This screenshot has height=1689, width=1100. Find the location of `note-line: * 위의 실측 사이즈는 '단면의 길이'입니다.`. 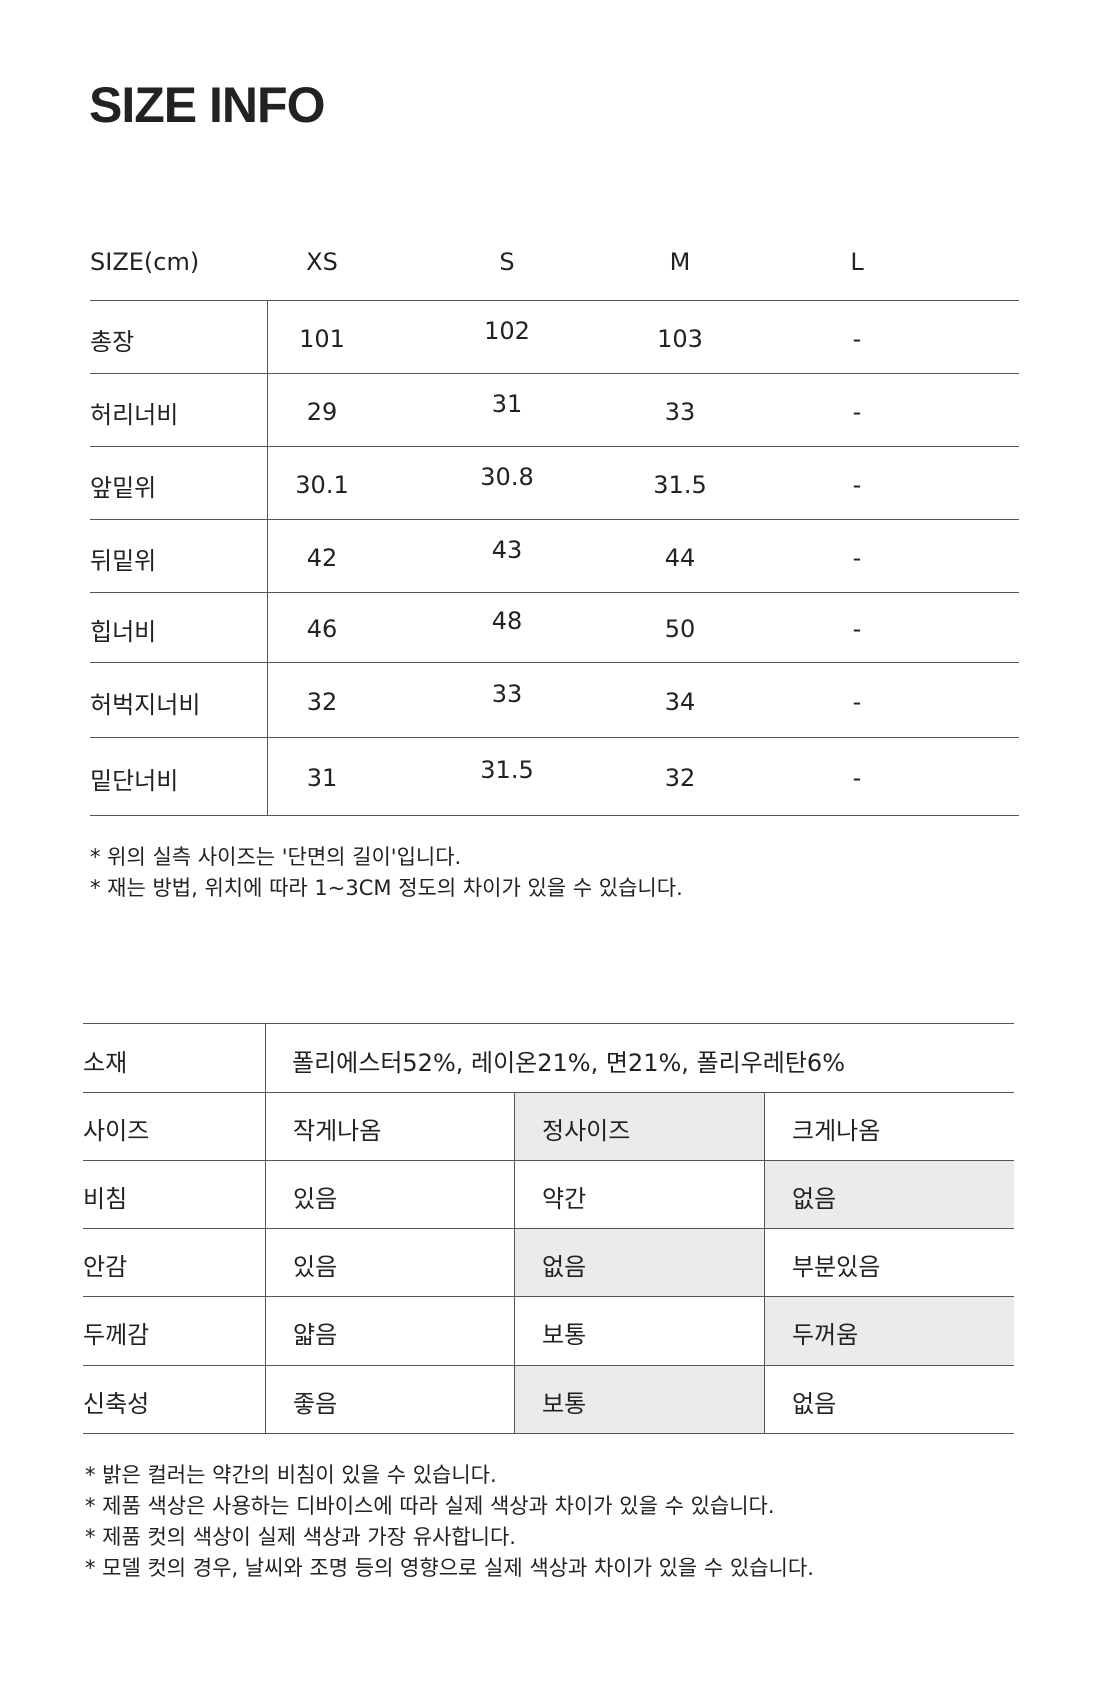

note-line: * 위의 실측 사이즈는 '단면의 길이'입니다. is located at coordinates (276, 857).